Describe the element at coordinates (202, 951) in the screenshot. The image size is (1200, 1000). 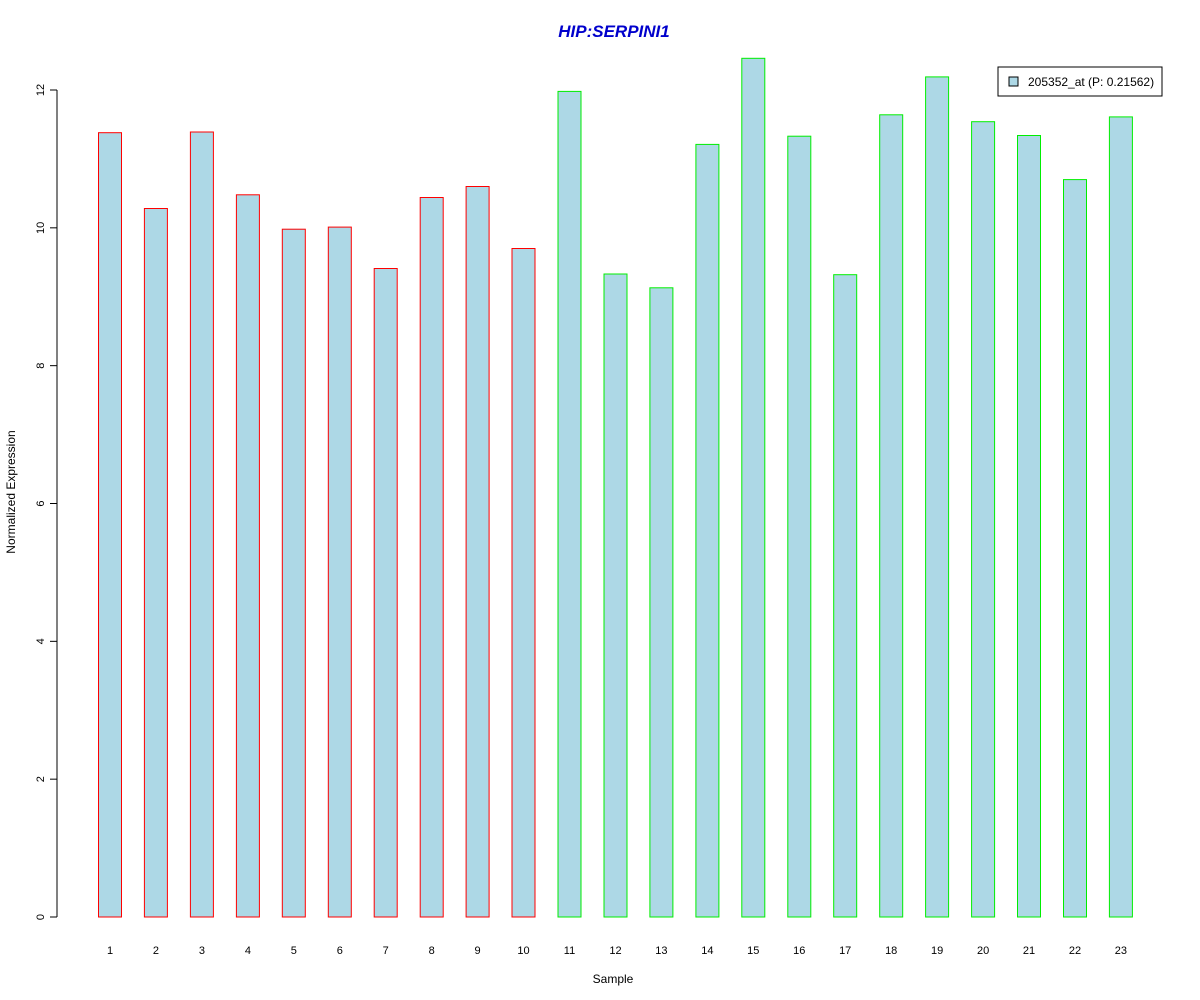
I see `x-tick-label: 3` at that location.